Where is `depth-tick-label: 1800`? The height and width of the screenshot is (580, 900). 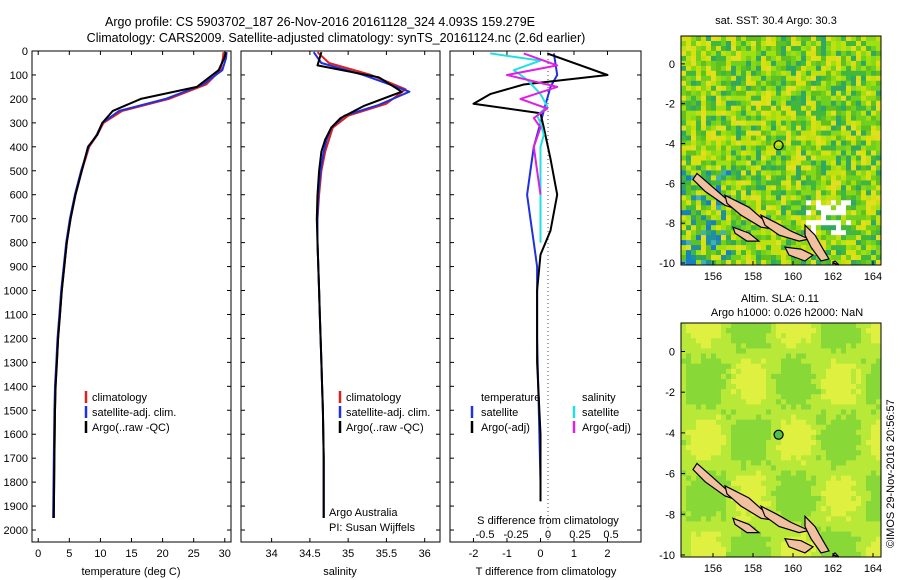 depth-tick-label: 1800 is located at coordinates (16, 483).